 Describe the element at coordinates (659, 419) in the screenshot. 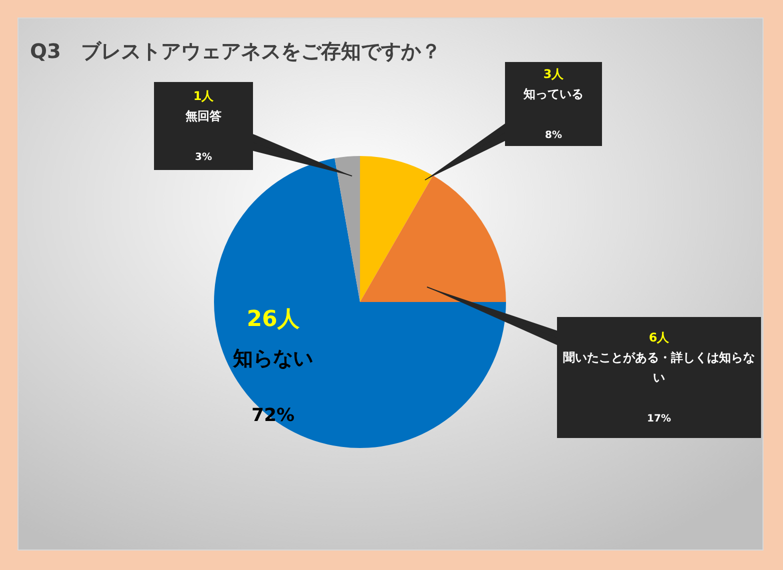

I see `text: 17%` at that location.